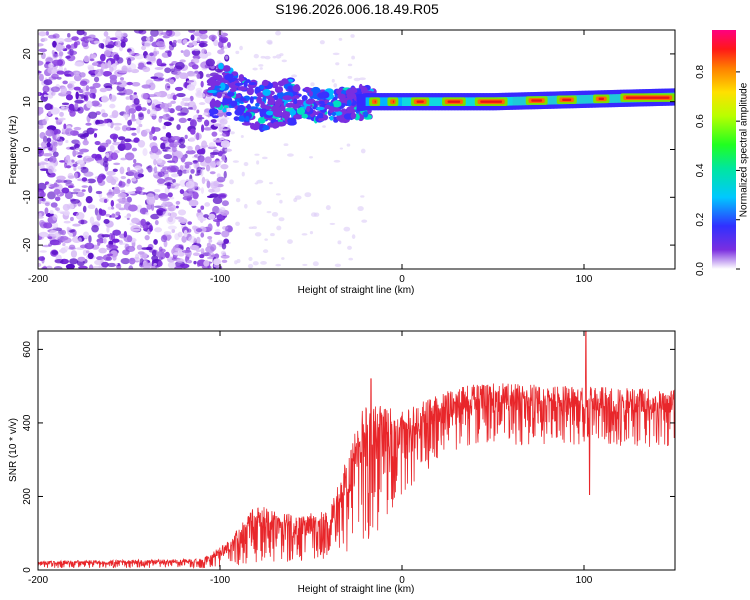 This screenshot has width=750, height=600. What do you see at coordinates (27, 422) in the screenshot?
I see `snr-y-tick-label: 400` at bounding box center [27, 422].